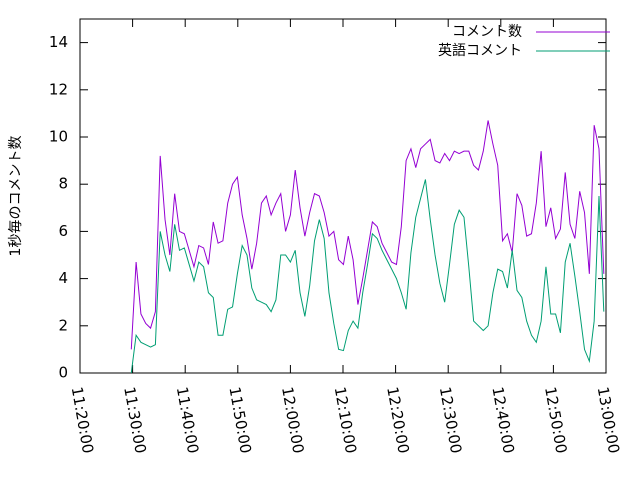  Describe the element at coordinates (58, 42) in the screenshot. I see `y-tick-label: 14` at that location.